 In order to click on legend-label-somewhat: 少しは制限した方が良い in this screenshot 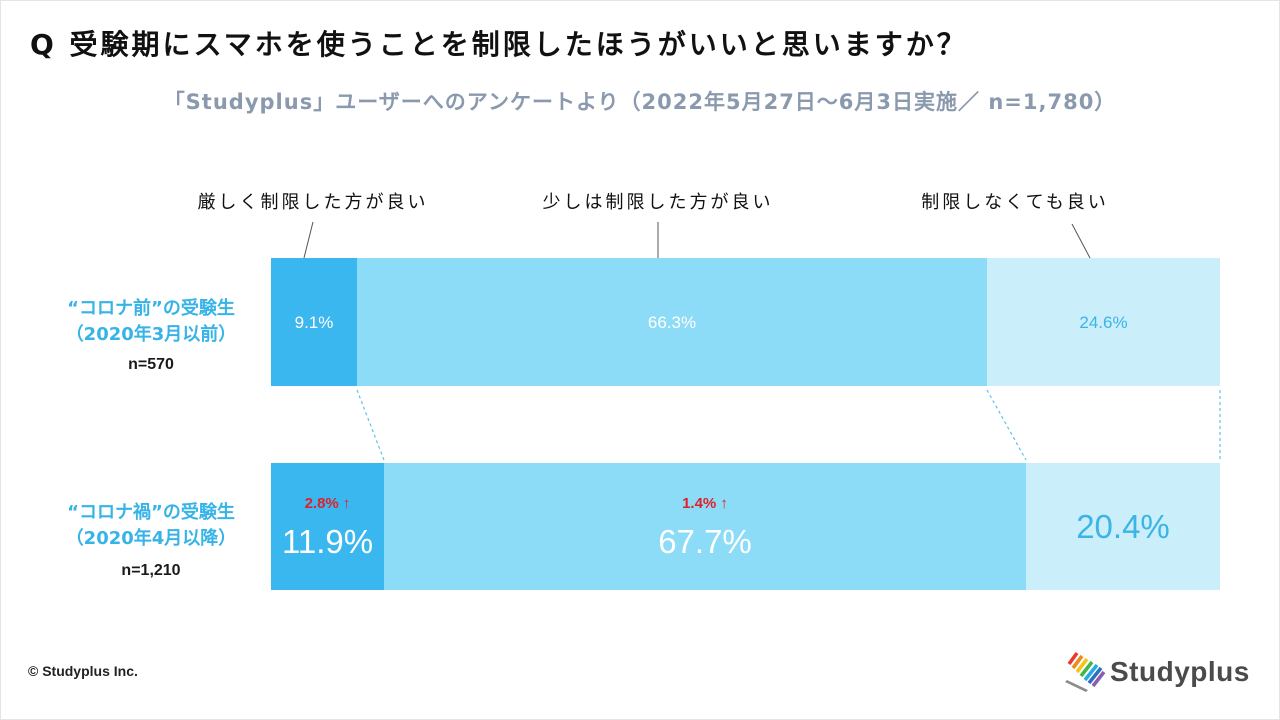, I will do `click(658, 202)`.